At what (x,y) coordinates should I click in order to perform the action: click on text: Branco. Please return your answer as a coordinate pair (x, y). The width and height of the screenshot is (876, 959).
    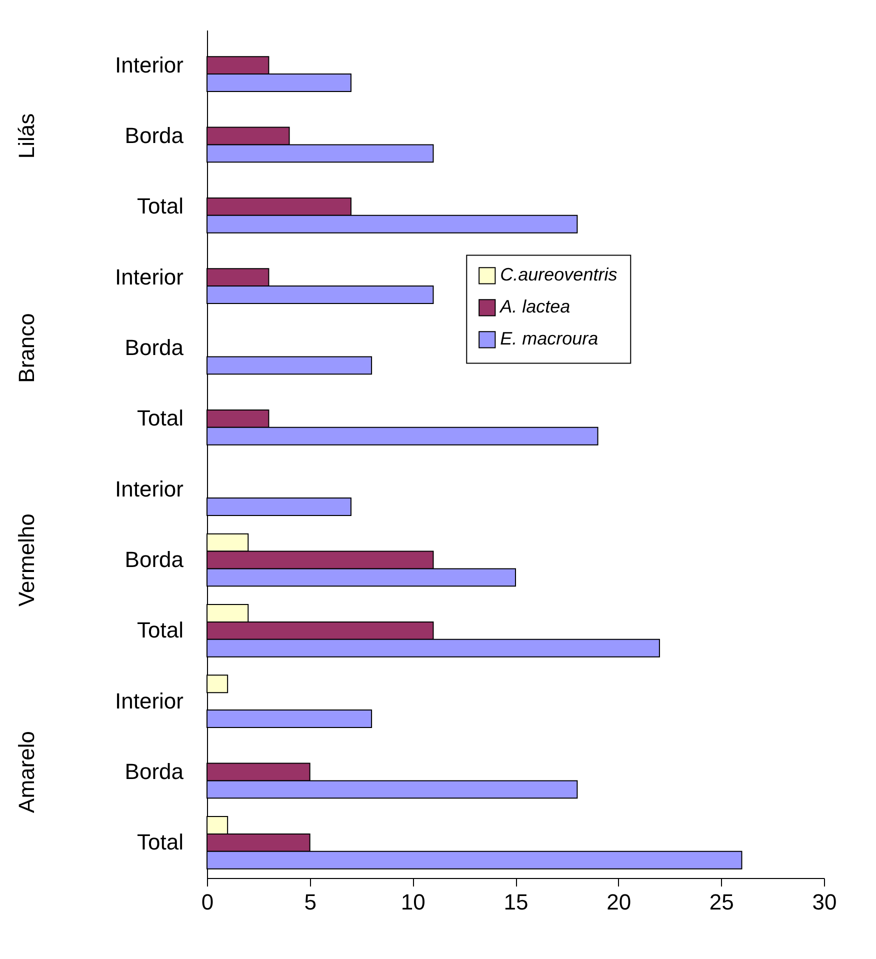
    Looking at the image, I should click on (26, 348).